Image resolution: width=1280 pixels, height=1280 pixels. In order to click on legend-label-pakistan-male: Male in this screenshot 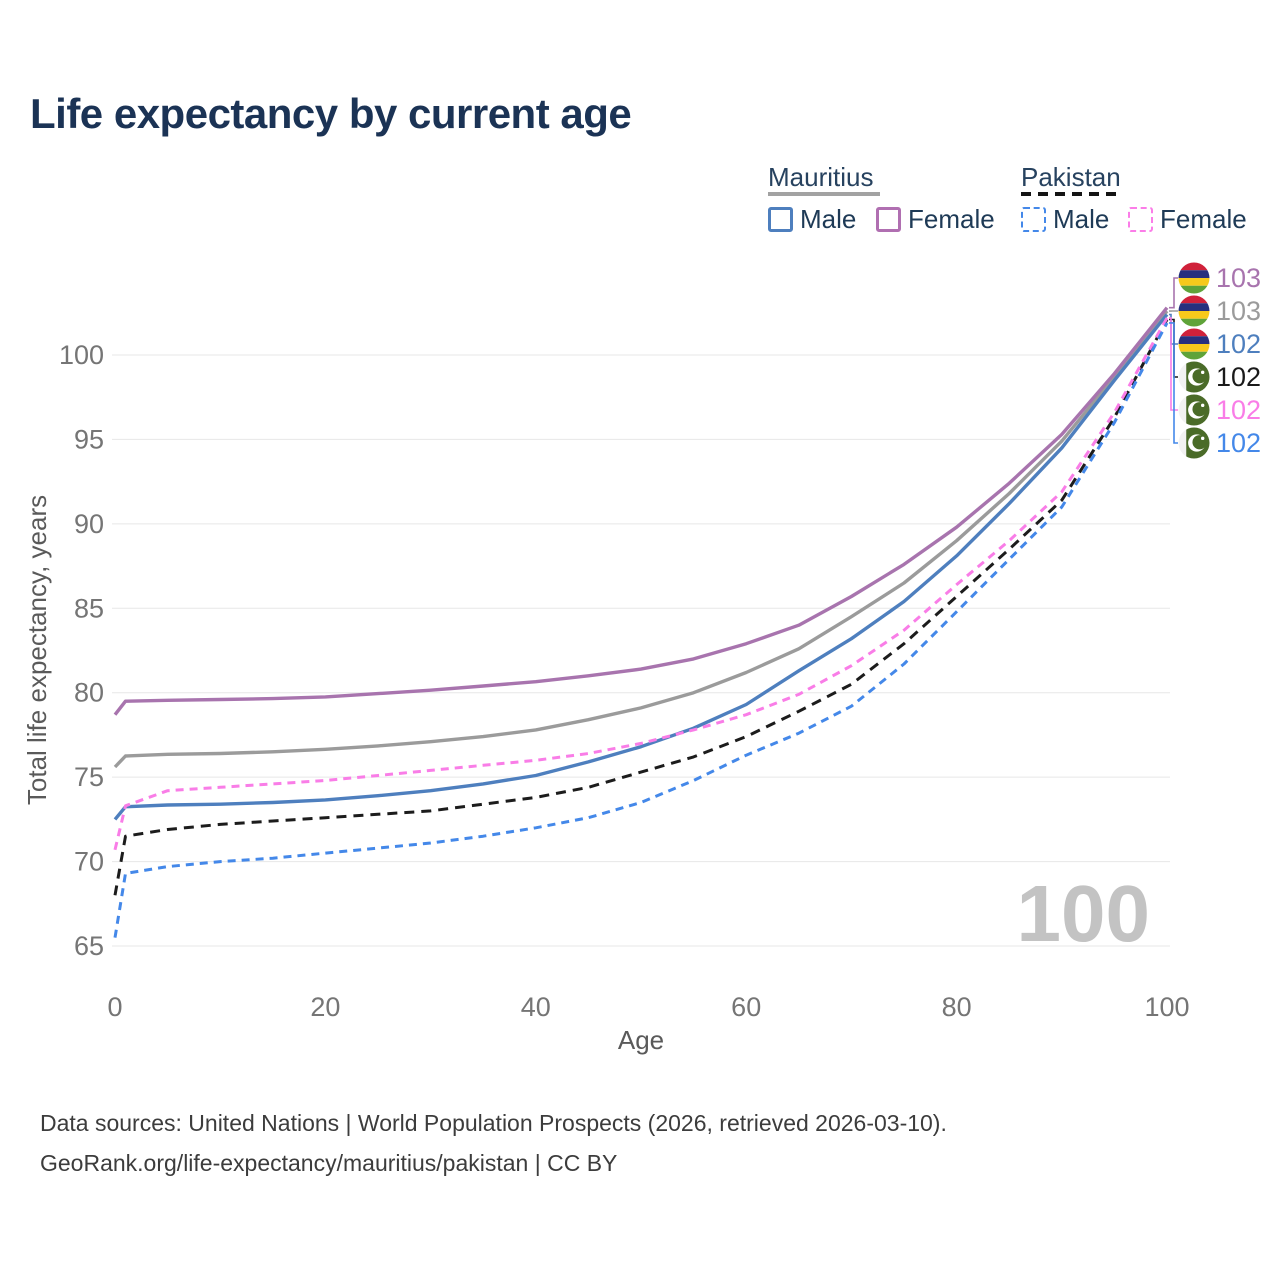, I will do `click(1081, 219)`.